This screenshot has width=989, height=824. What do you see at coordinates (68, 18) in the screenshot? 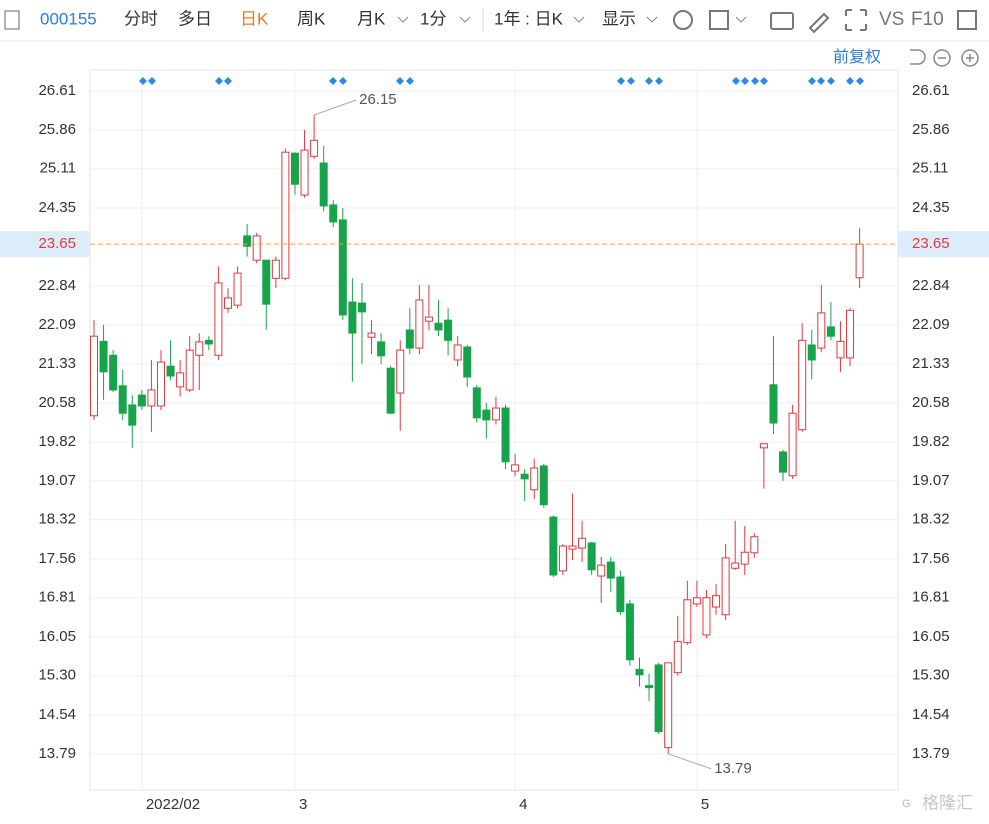
I see `stock-code: 000155` at bounding box center [68, 18].